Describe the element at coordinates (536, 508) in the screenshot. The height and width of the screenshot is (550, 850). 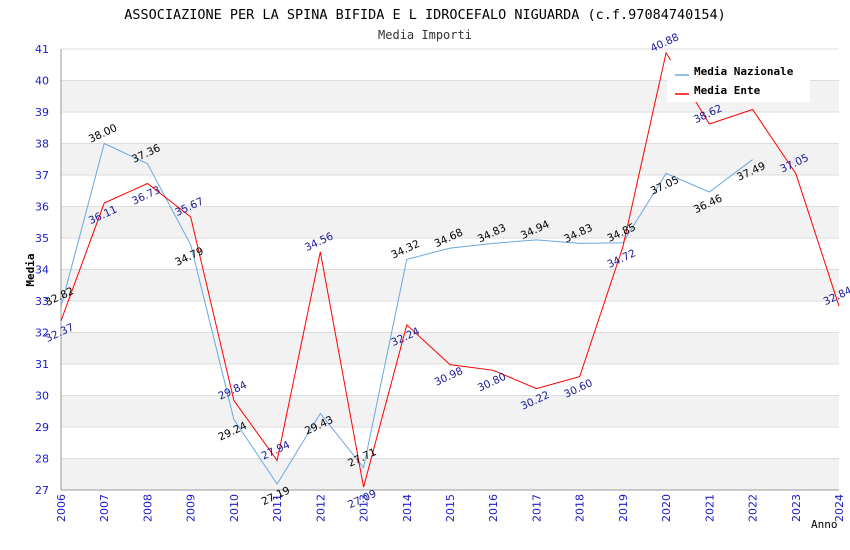
I see `x-tick-label: 2017` at that location.